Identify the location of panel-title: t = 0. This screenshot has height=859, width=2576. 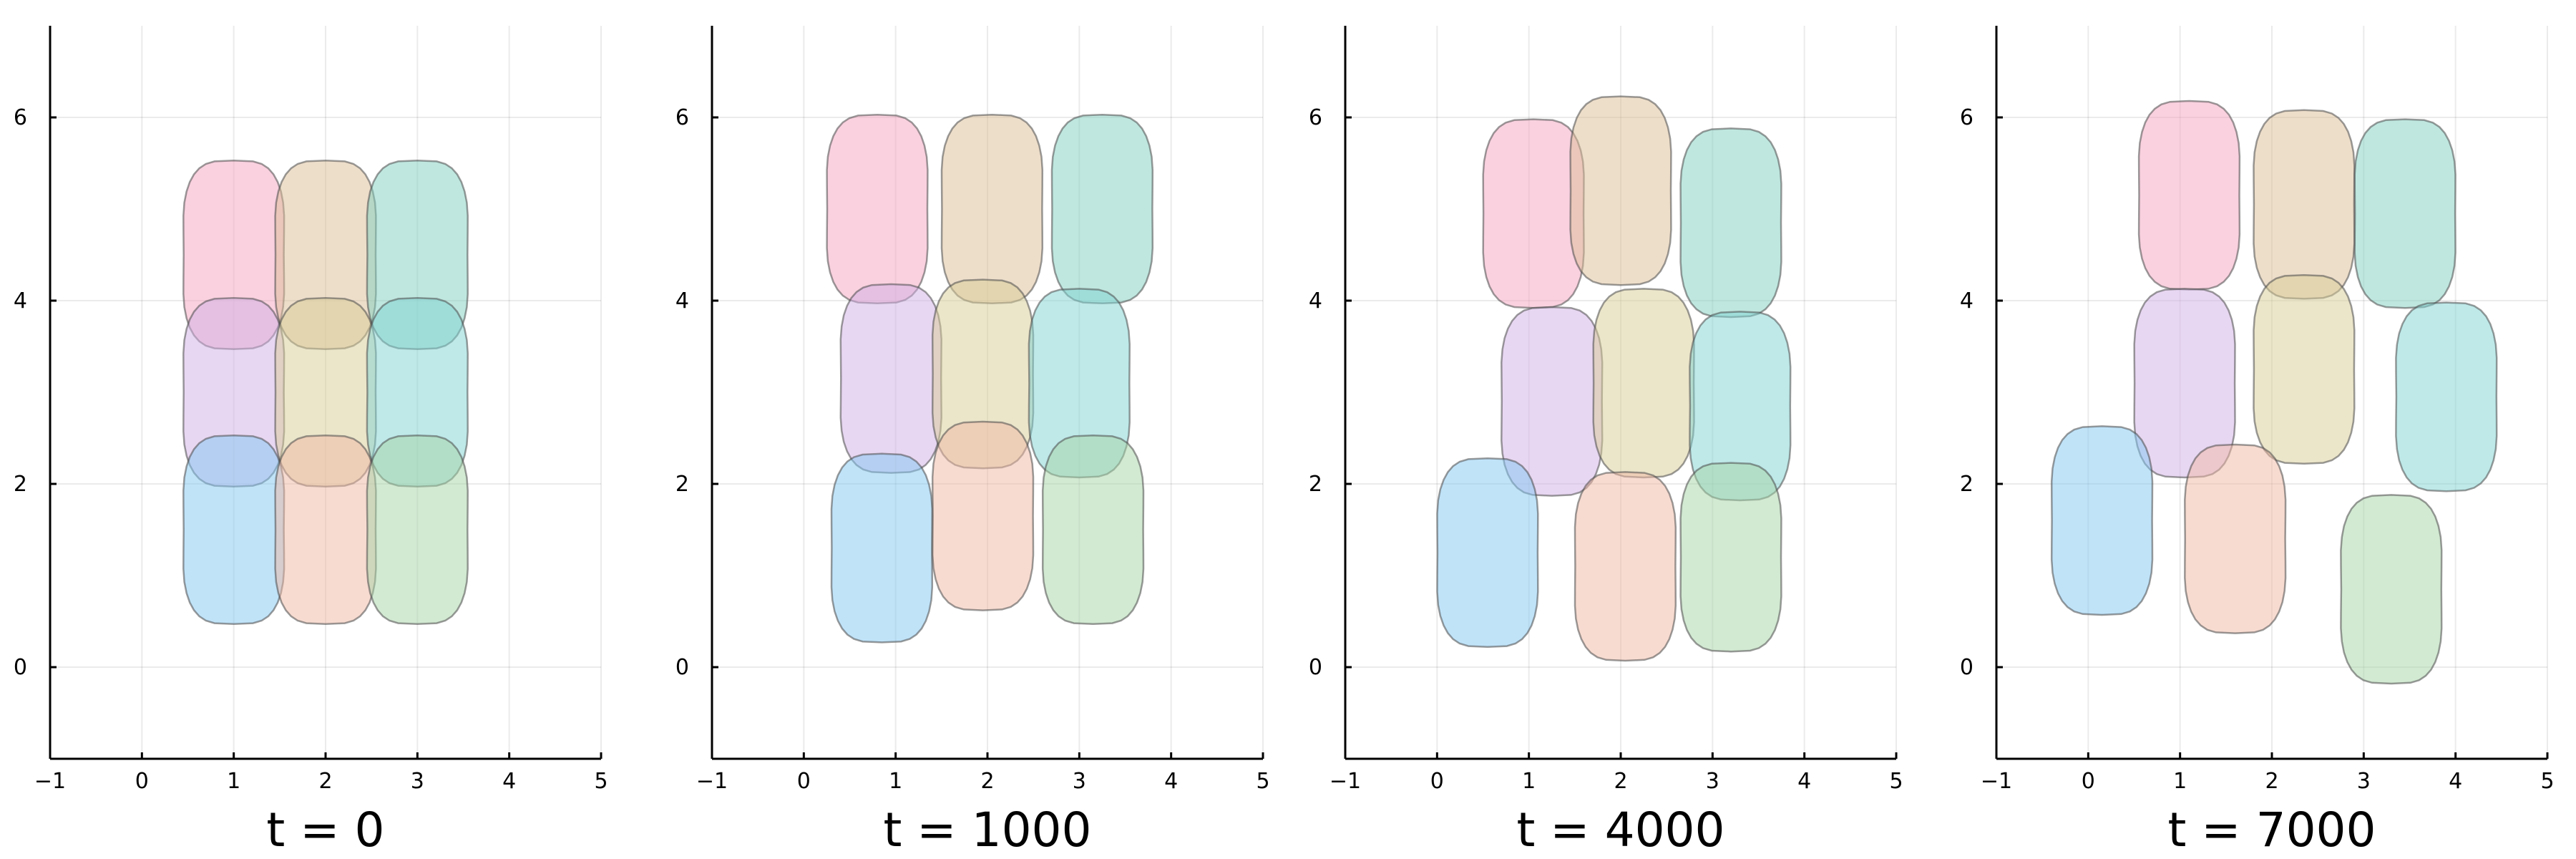
(325, 830).